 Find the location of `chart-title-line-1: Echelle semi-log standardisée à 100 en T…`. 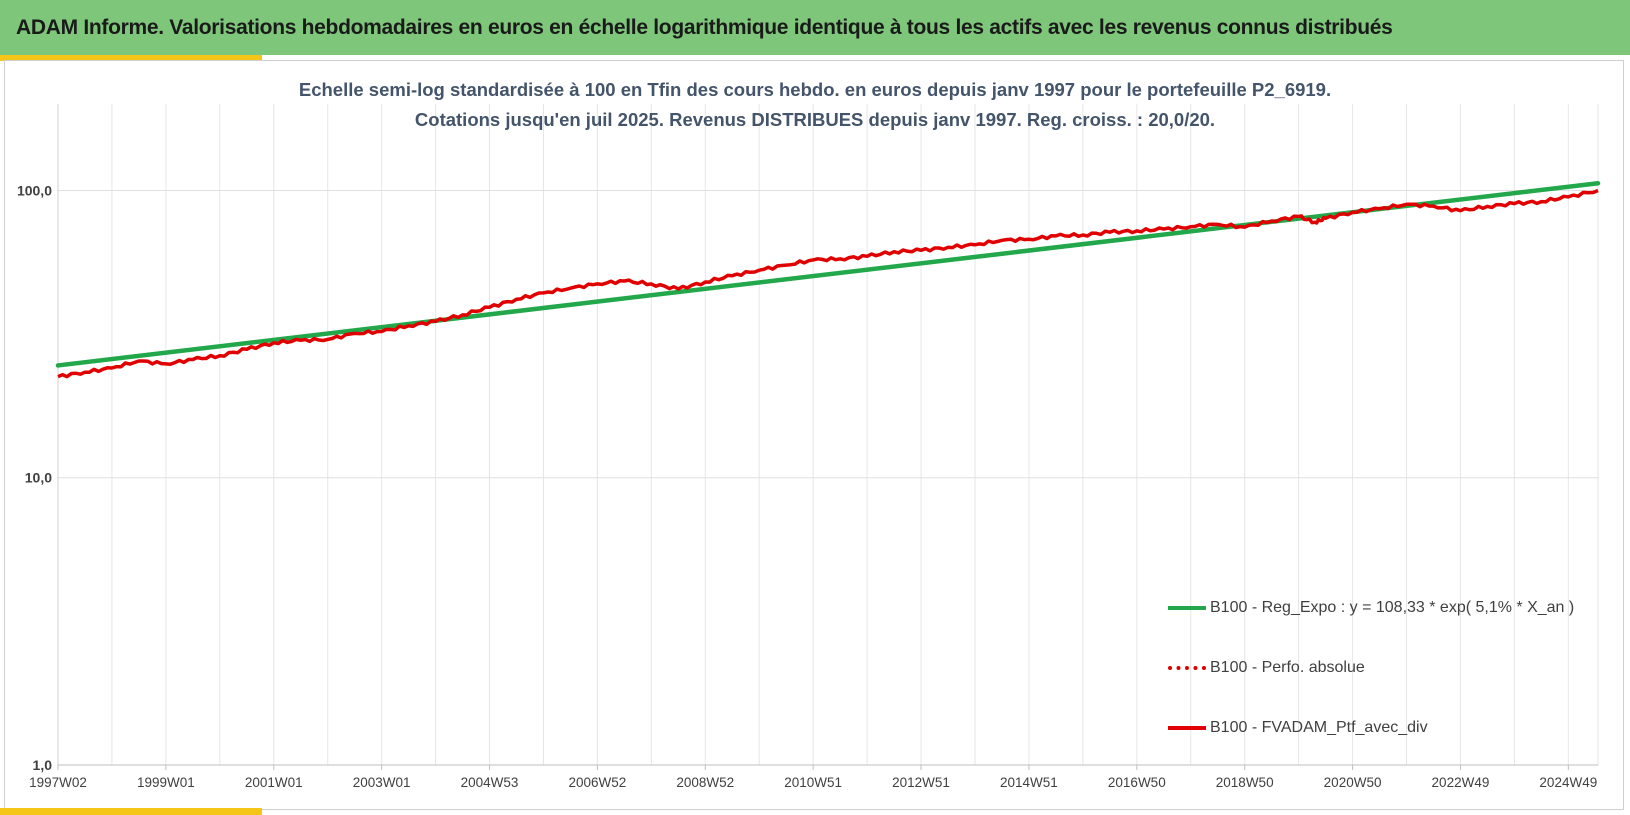

chart-title-line-1: Echelle semi-log standardisée à 100 en T… is located at coordinates (815, 89).